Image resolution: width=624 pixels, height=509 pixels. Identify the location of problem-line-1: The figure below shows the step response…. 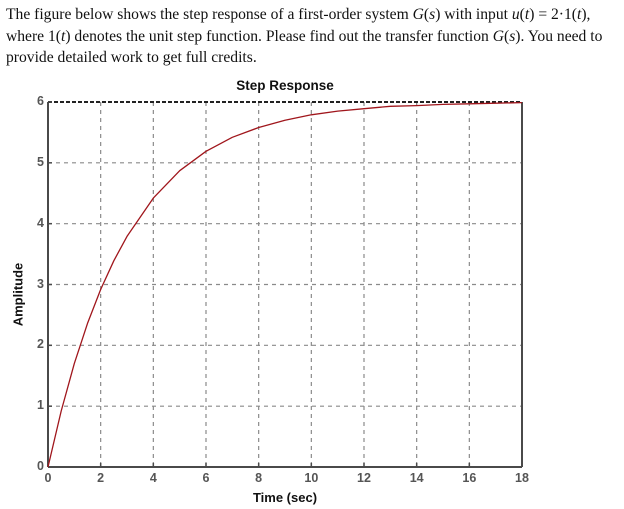
(298, 14).